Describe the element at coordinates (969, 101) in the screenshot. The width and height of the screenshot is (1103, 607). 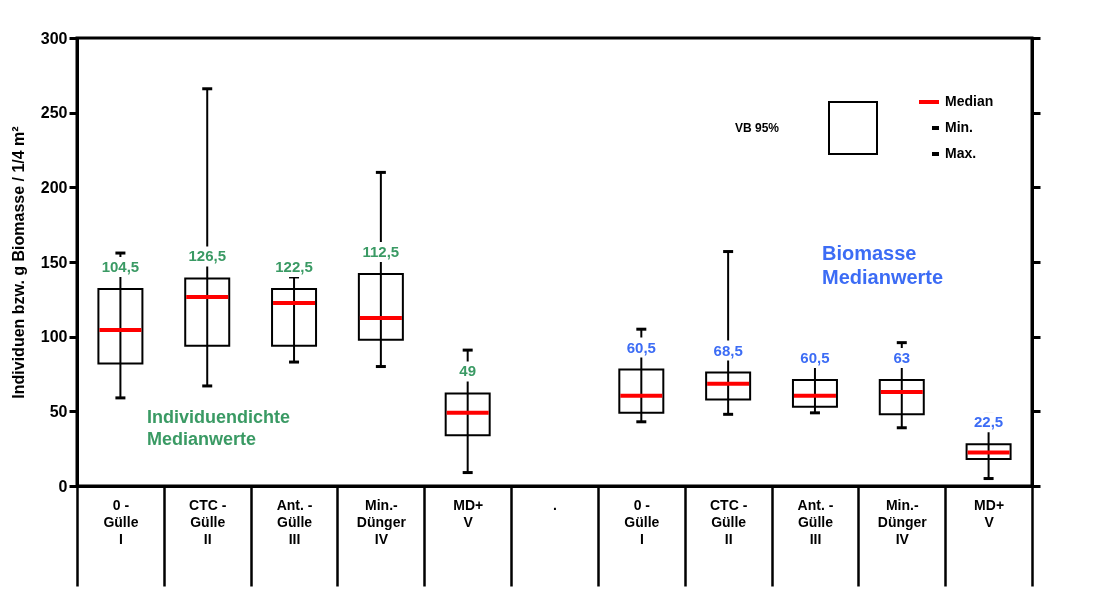
I see `annotation: Median` at that location.